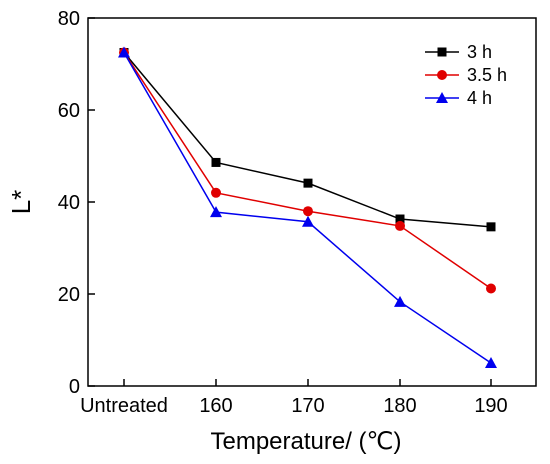  I want to click on y-tick-label: 80, so click(69, 19).